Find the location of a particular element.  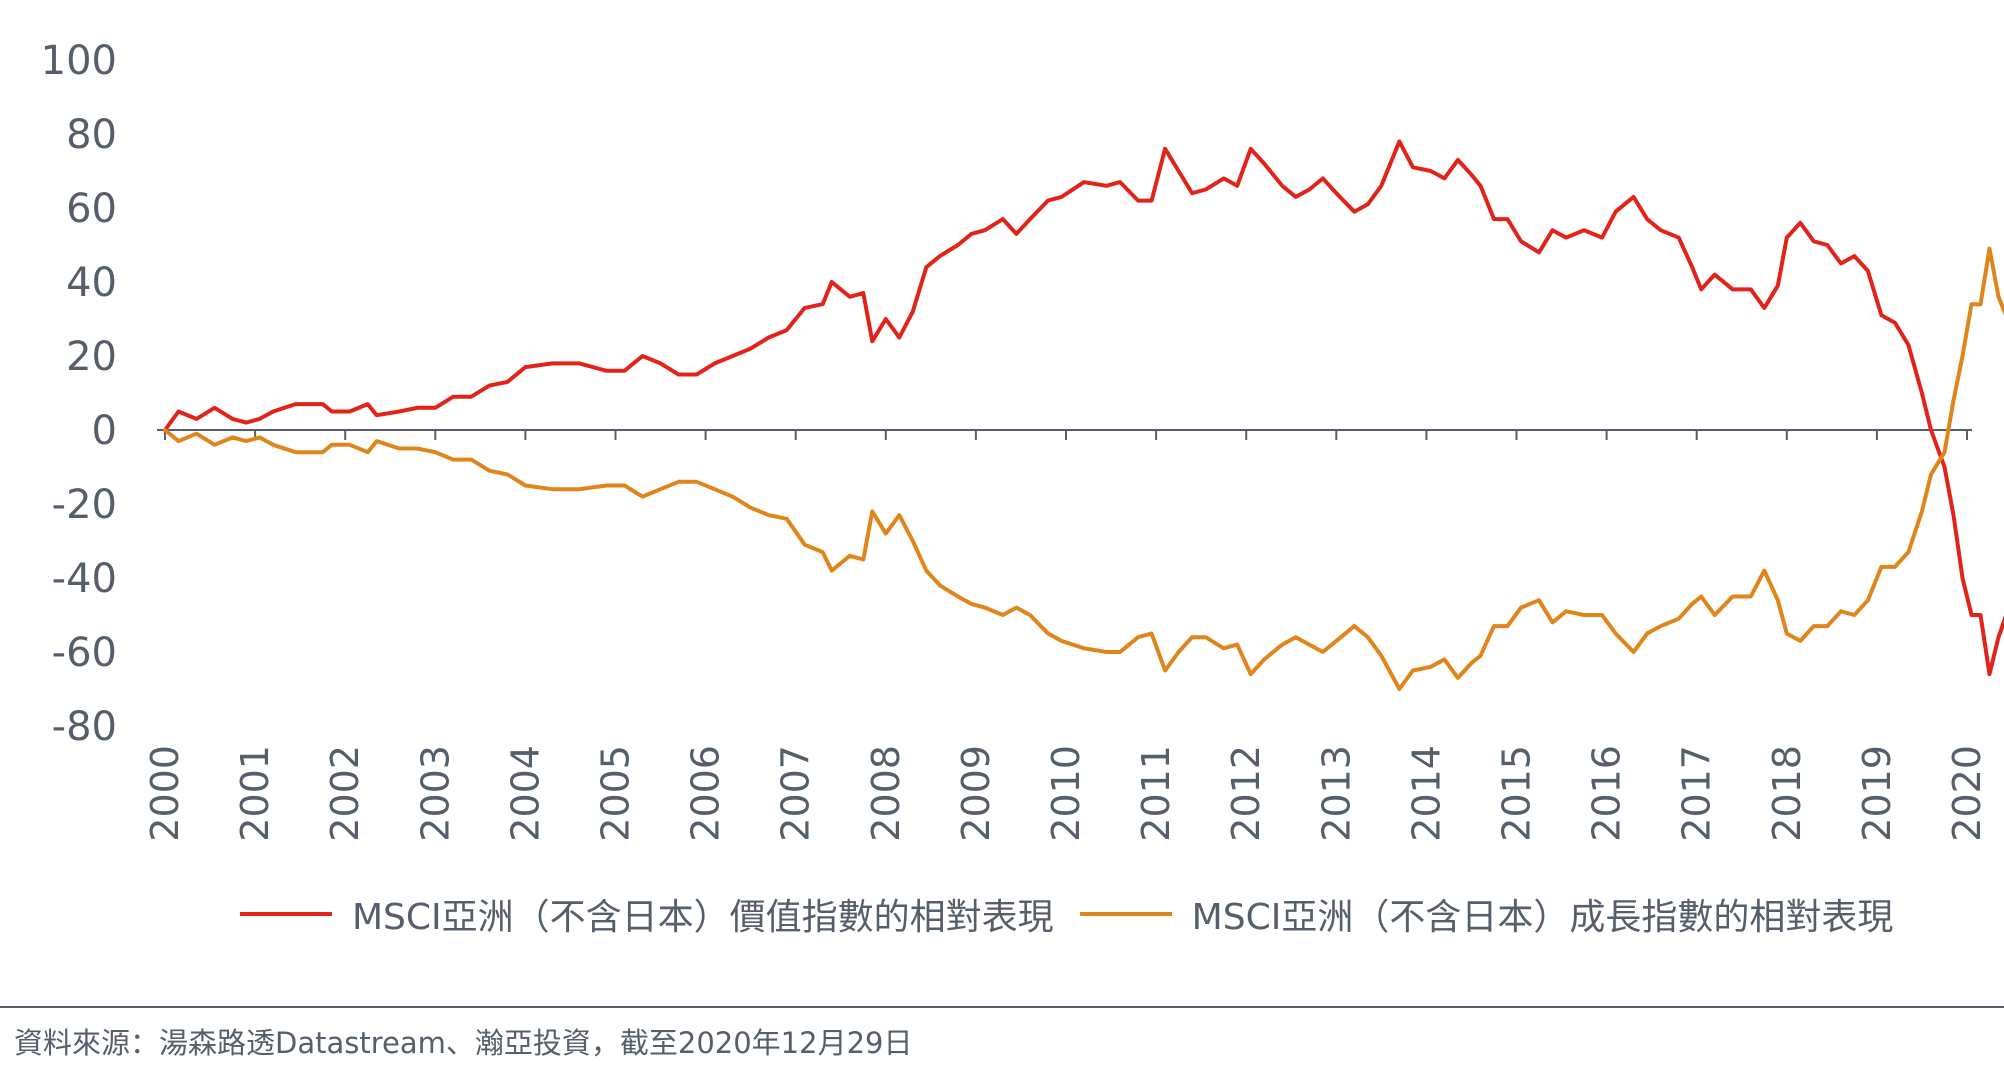

source-note: 資料來源：湯森路透Datastream、瀚亞投資，截至2020年12月29日 is located at coordinates (463, 1043).